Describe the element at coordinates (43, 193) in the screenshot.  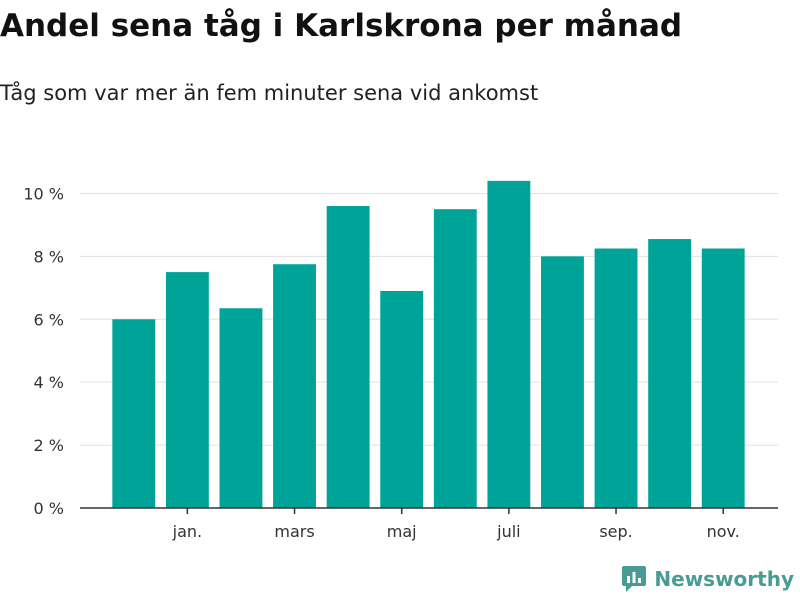
I see `y-tick-label: 10 %` at that location.